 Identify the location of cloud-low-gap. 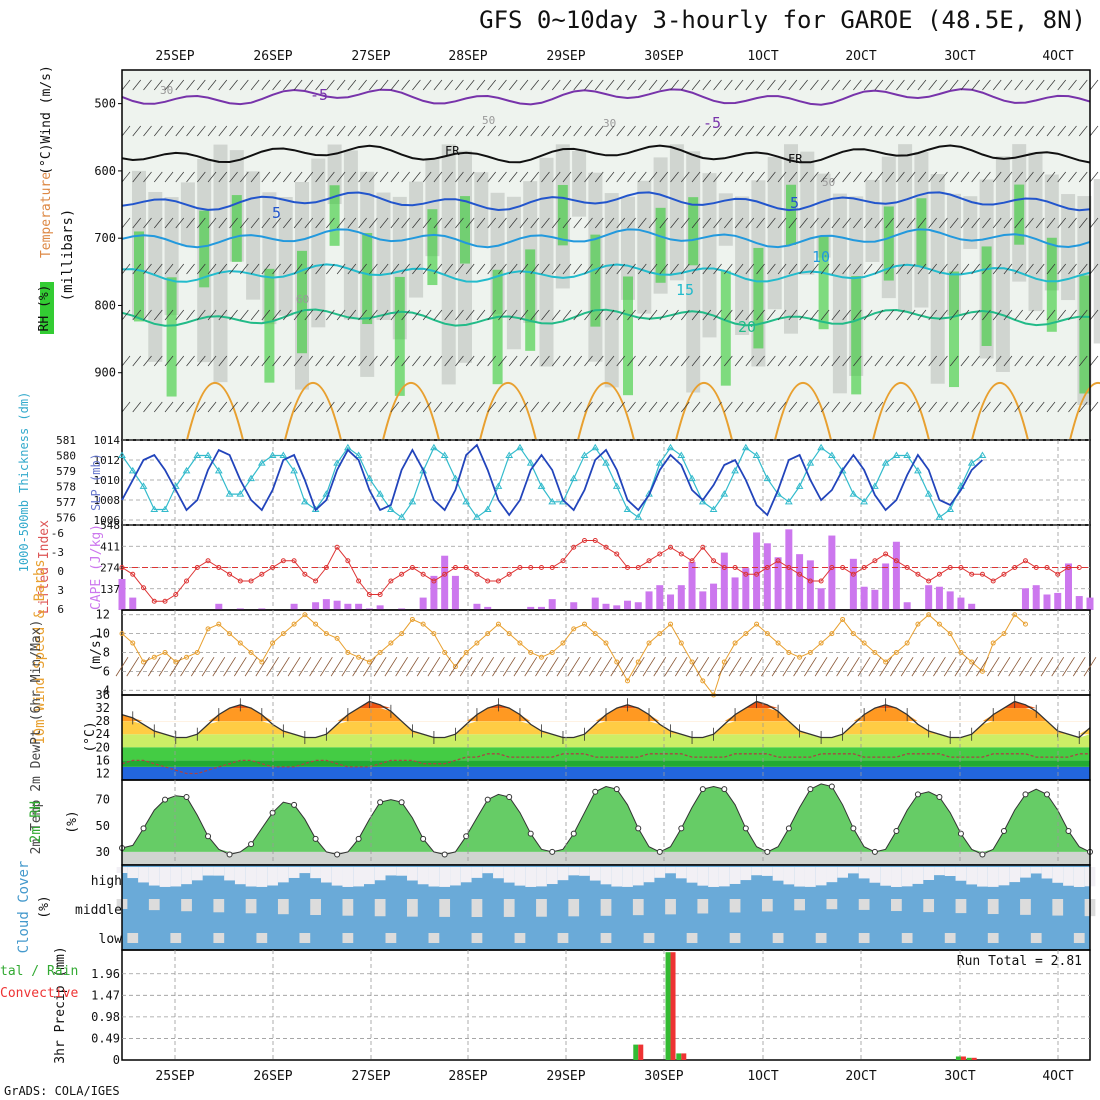
(219, 938).